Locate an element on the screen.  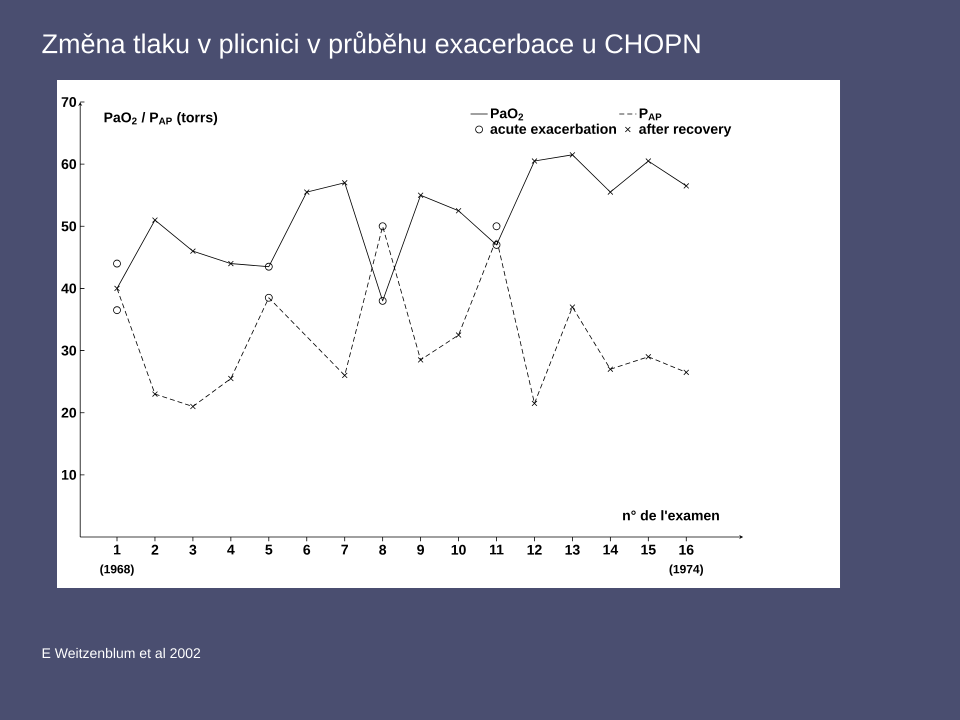
legend-label: after recovery is located at coordinates (685, 130).